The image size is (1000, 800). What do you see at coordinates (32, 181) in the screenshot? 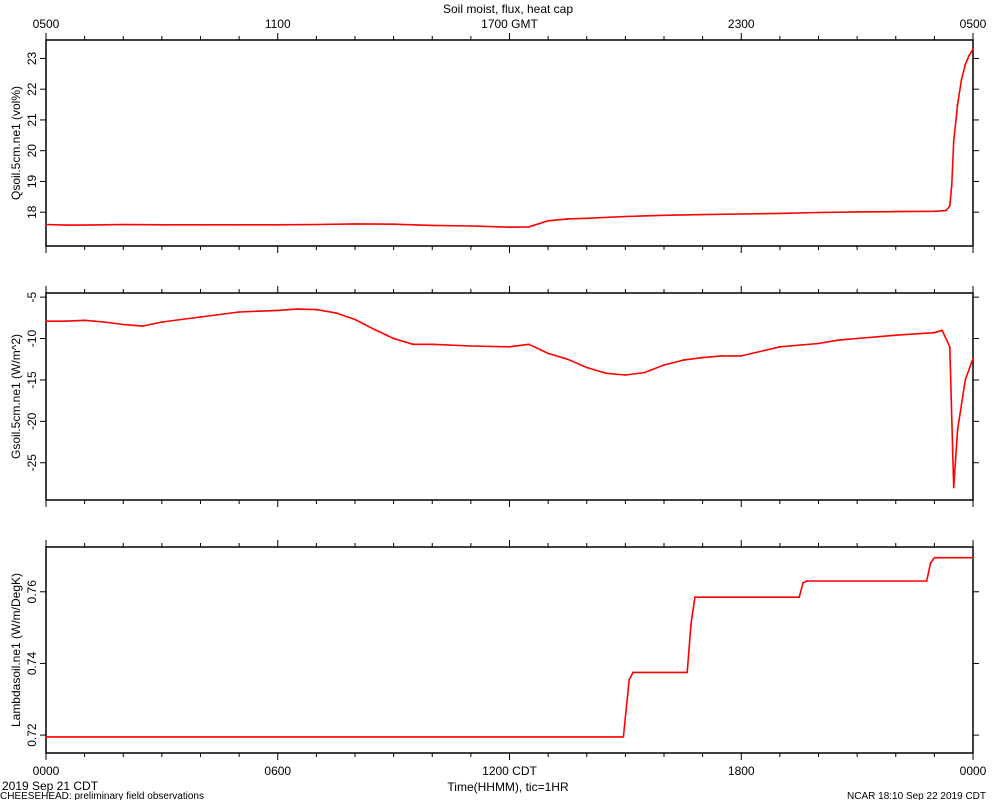
I see `y-tick-label: 19` at bounding box center [32, 181].